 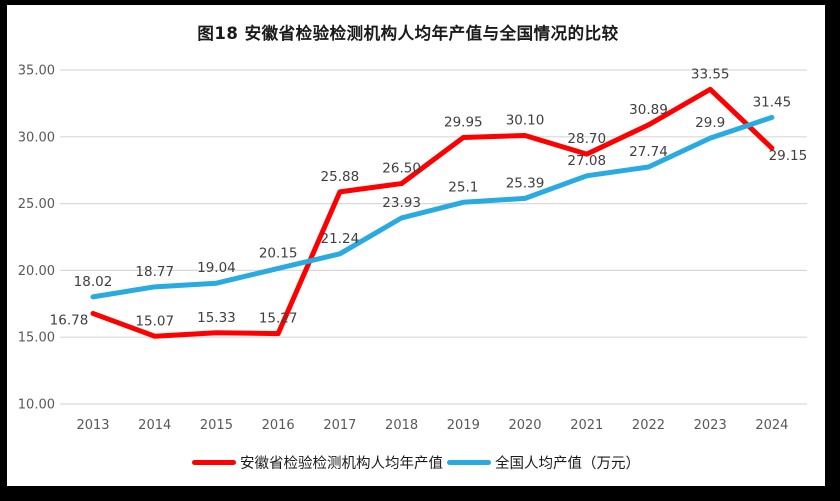 What do you see at coordinates (586, 161) in the screenshot?
I see `svg-text: 27.08` at bounding box center [586, 161].